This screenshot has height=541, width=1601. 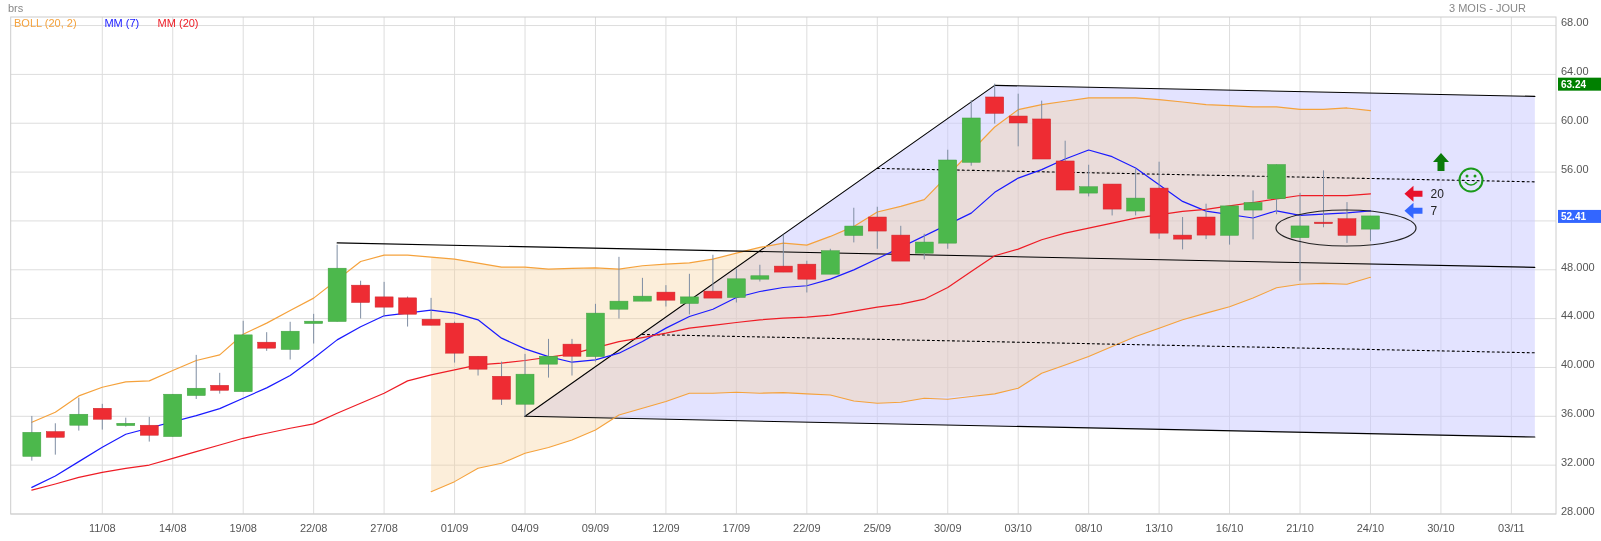 What do you see at coordinates (947, 528) in the screenshot?
I see `x-tick-label: 30/09` at bounding box center [947, 528].